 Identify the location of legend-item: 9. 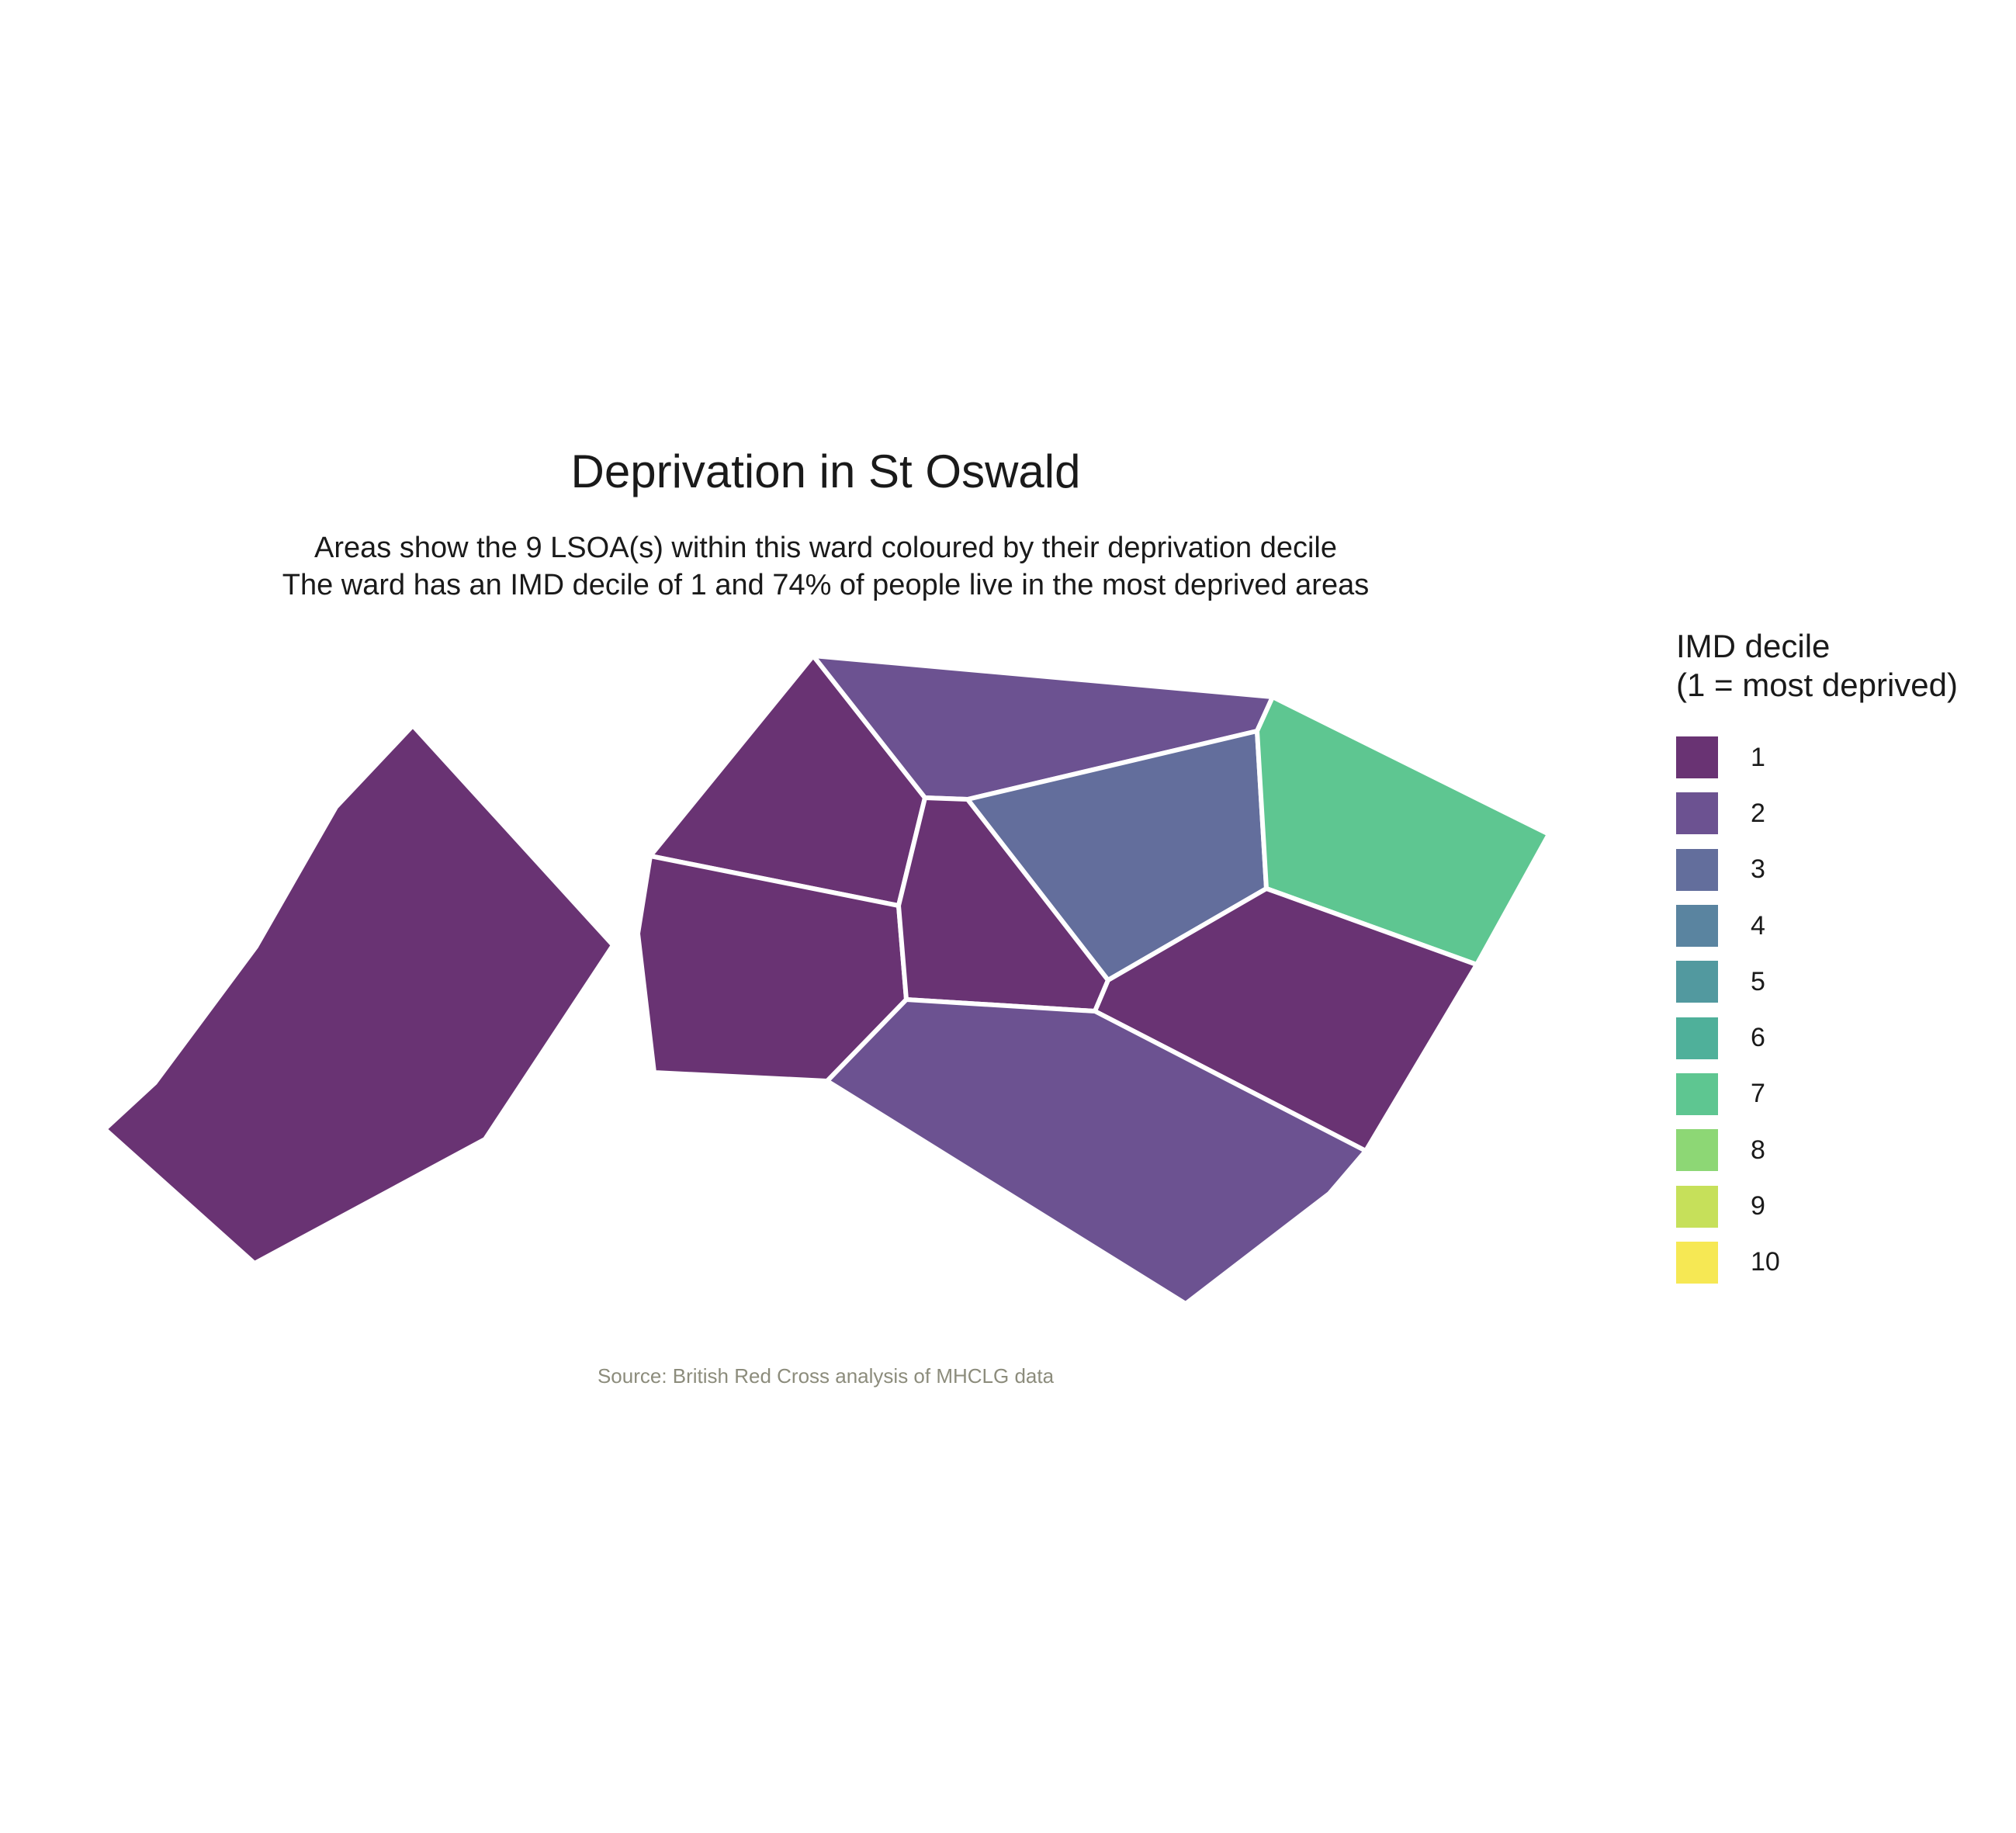
(1817, 1206).